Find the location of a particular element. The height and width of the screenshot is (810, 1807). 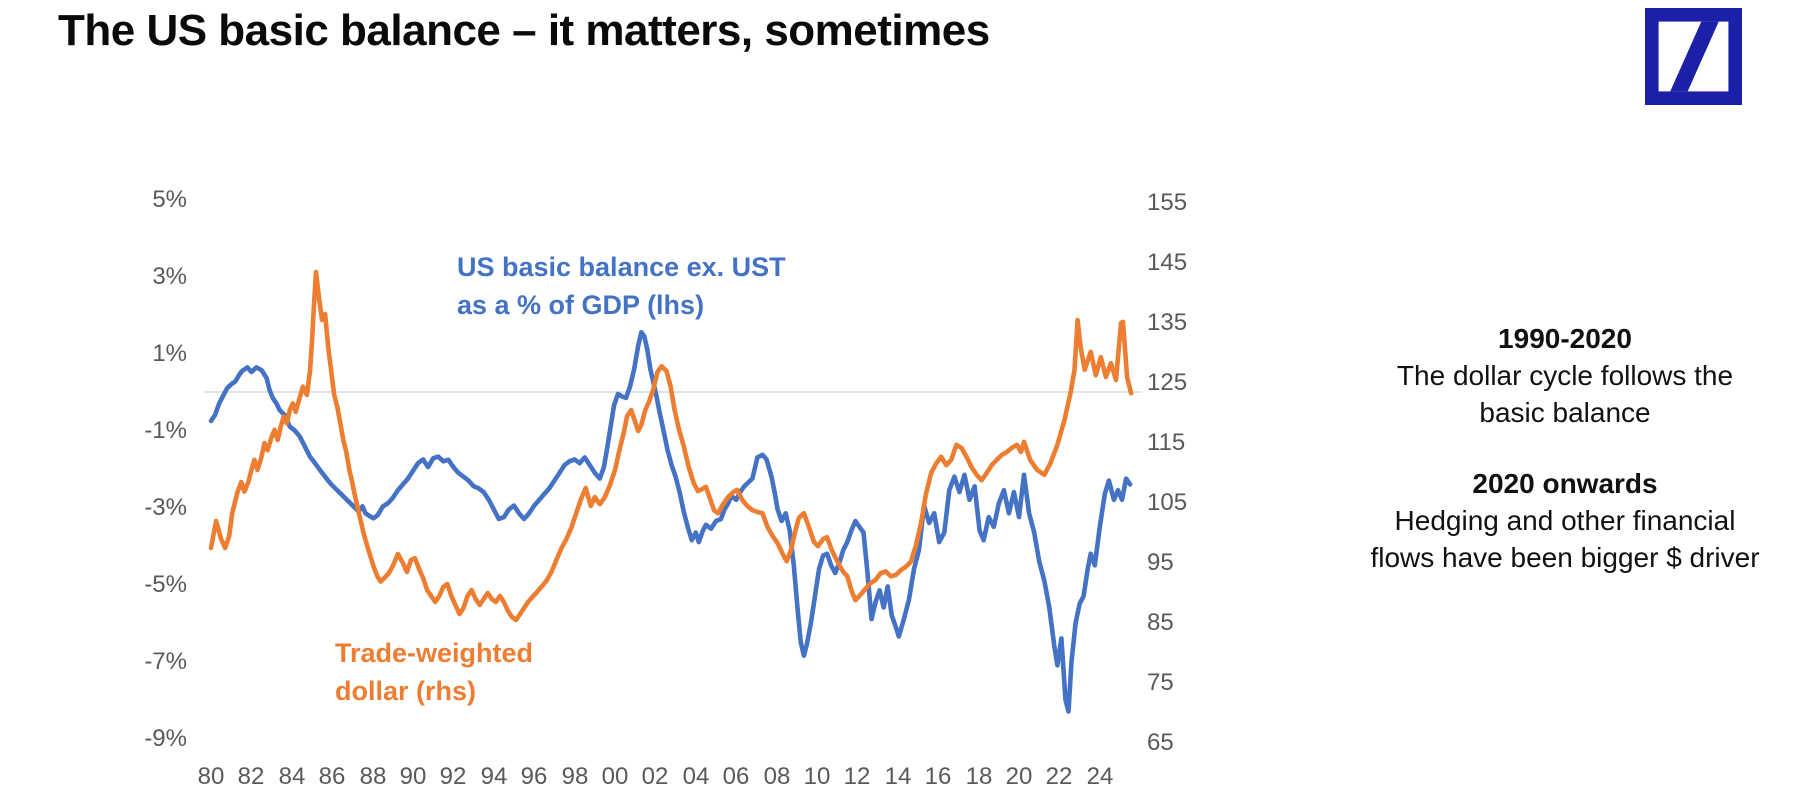

x-axis-label: 82 is located at coordinates (251, 776).